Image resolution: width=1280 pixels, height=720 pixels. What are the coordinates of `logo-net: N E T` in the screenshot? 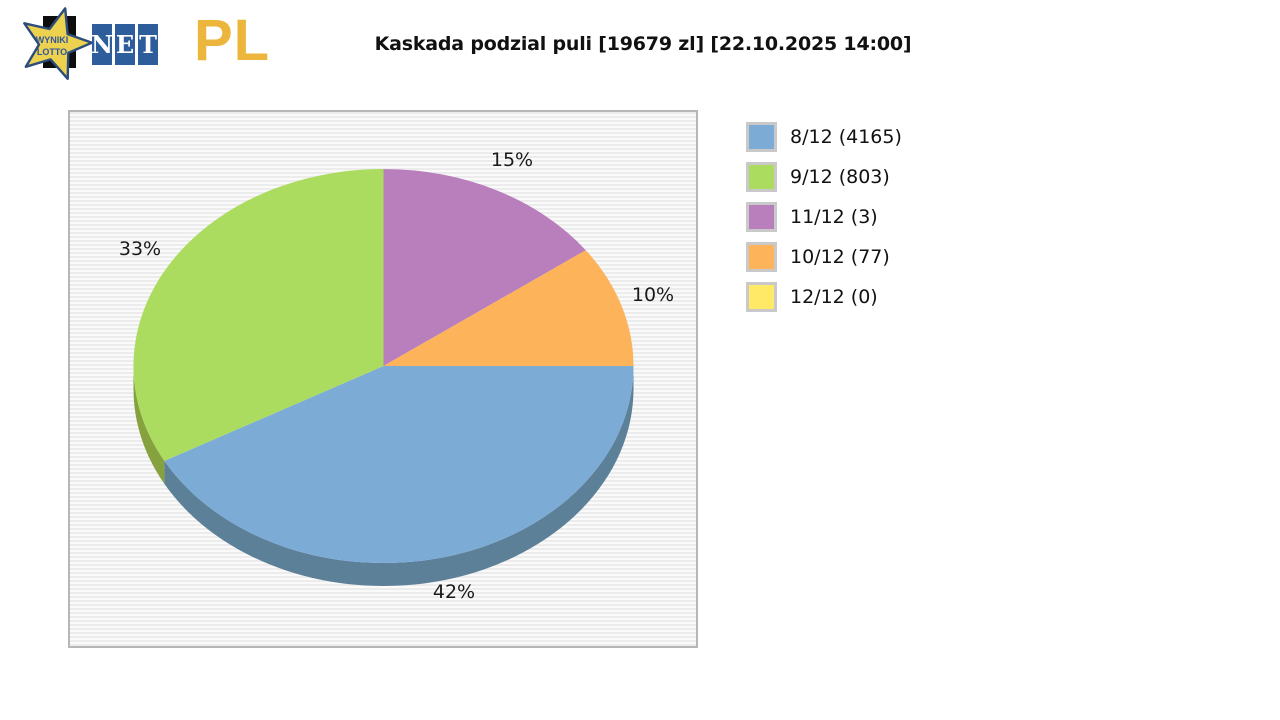 It's located at (124, 44).